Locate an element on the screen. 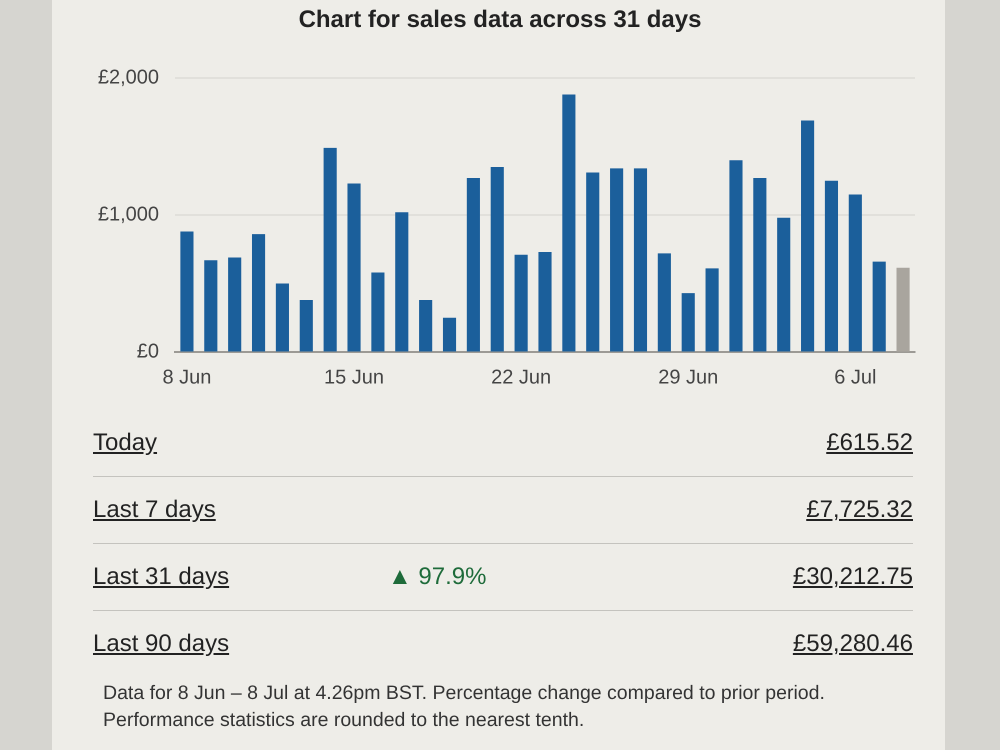 This screenshot has height=750, width=1000. text: £615.52 is located at coordinates (869, 442).